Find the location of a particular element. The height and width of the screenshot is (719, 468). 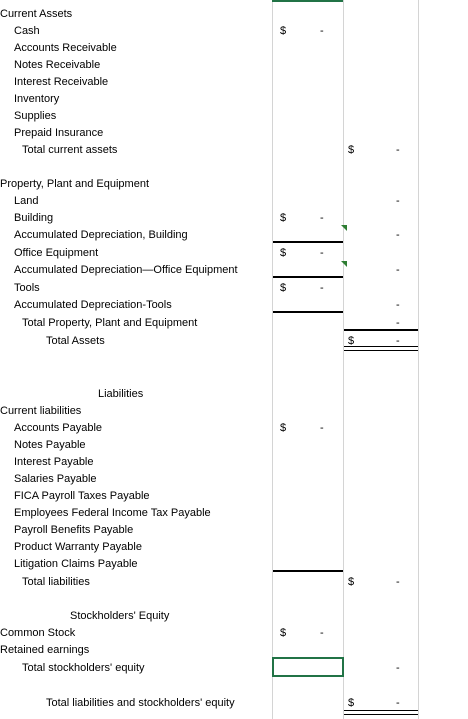

accum-dep-building-label: Accumulated Depreciation, Building is located at coordinates (101, 235).